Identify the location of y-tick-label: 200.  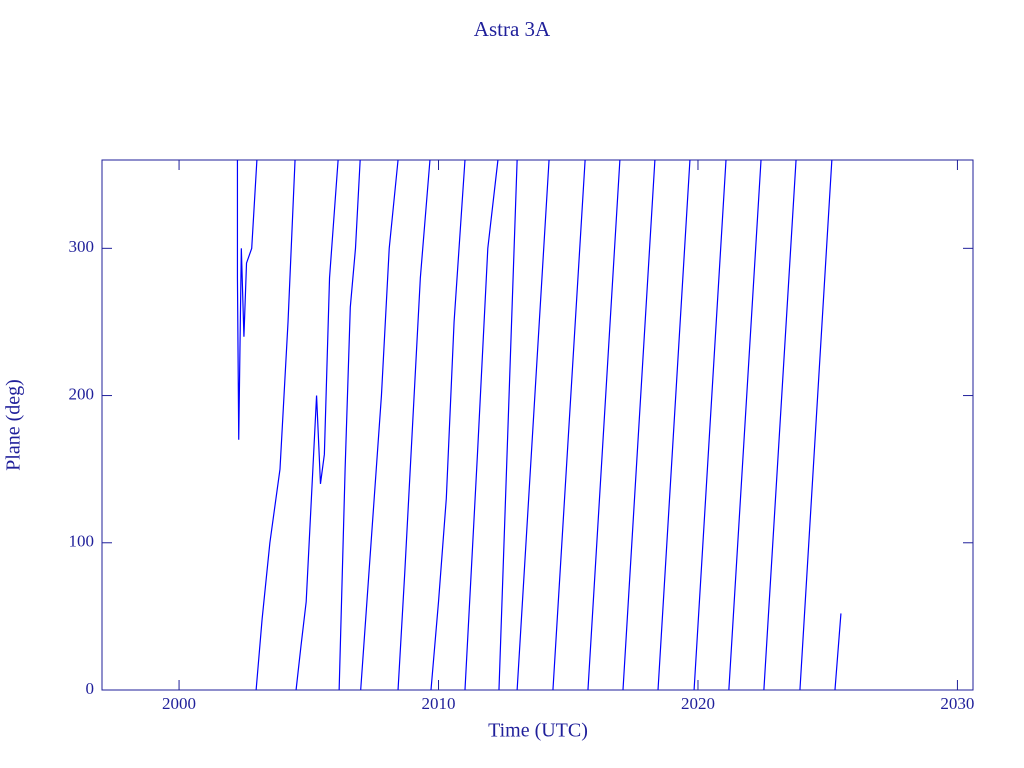
(82, 393).